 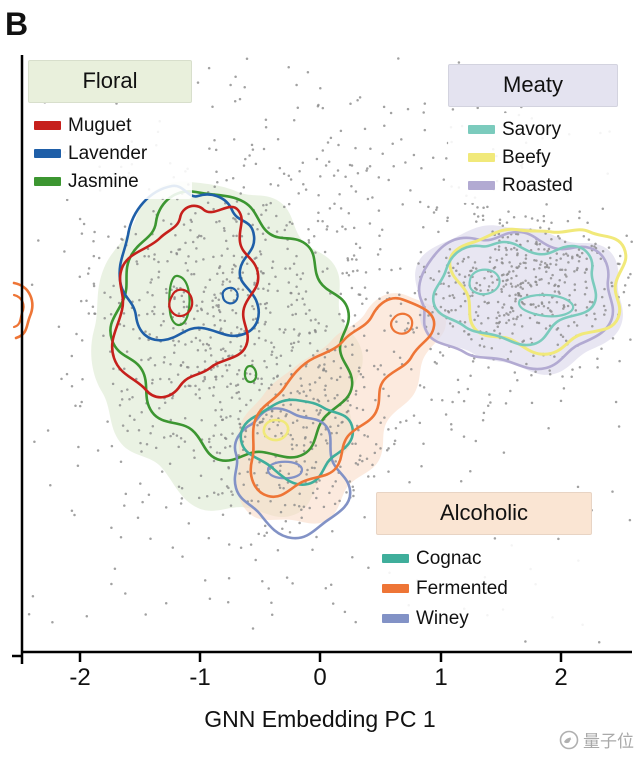 What do you see at coordinates (250, 374) in the screenshot?
I see `jasmine-small-contour` at bounding box center [250, 374].